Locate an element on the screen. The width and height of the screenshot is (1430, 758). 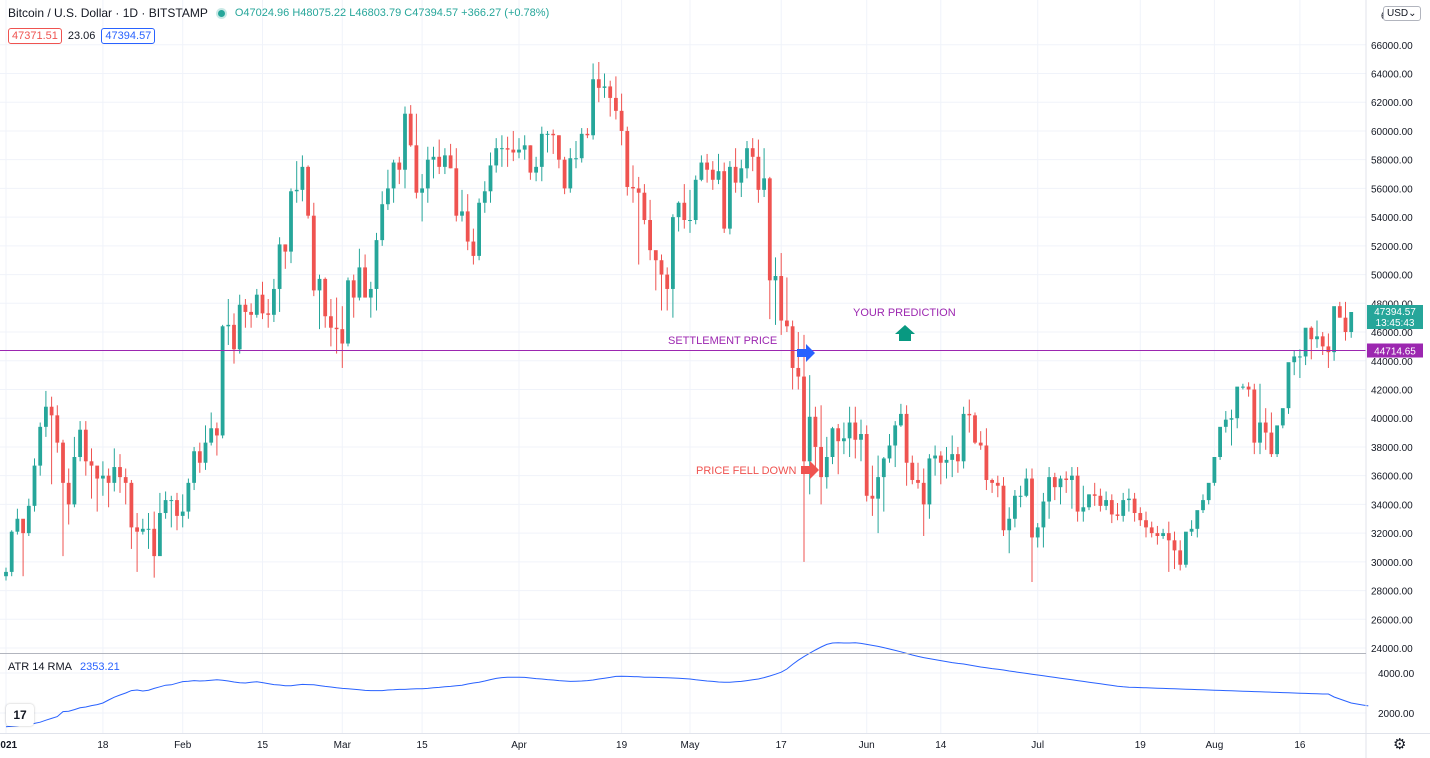
atr-tick-label: 2000.00 is located at coordinates (1396, 714).